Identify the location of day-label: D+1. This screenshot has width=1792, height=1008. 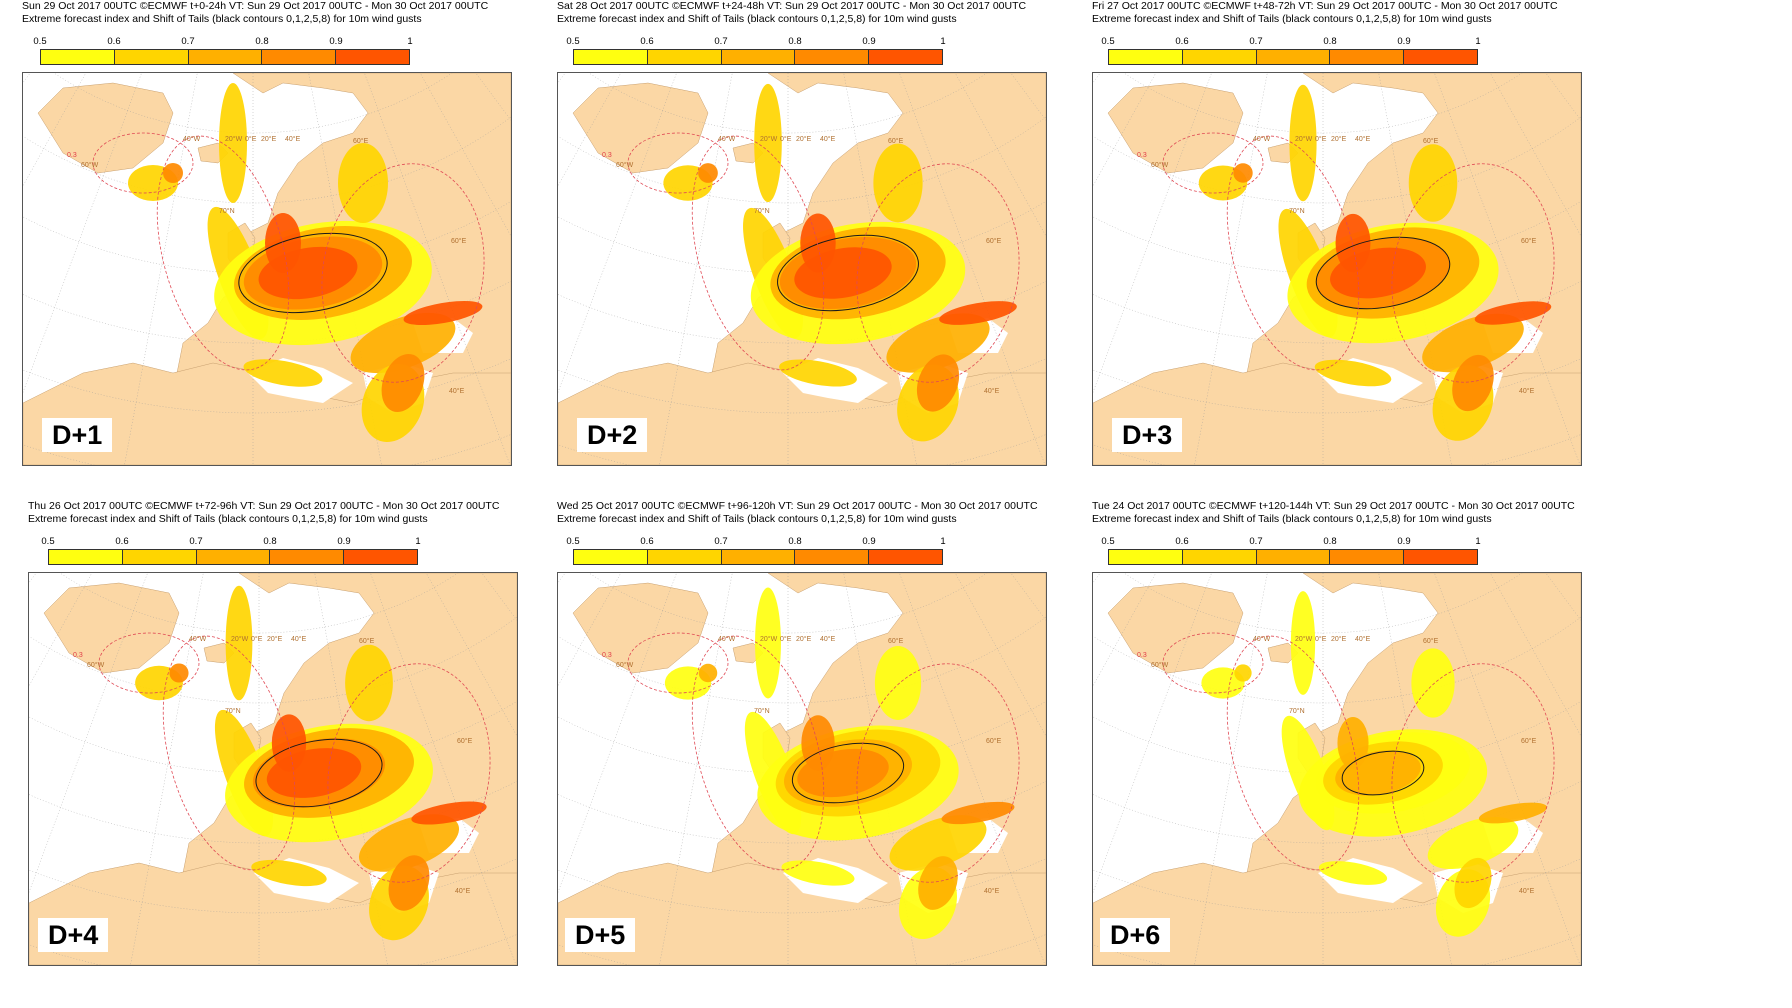
(77, 435).